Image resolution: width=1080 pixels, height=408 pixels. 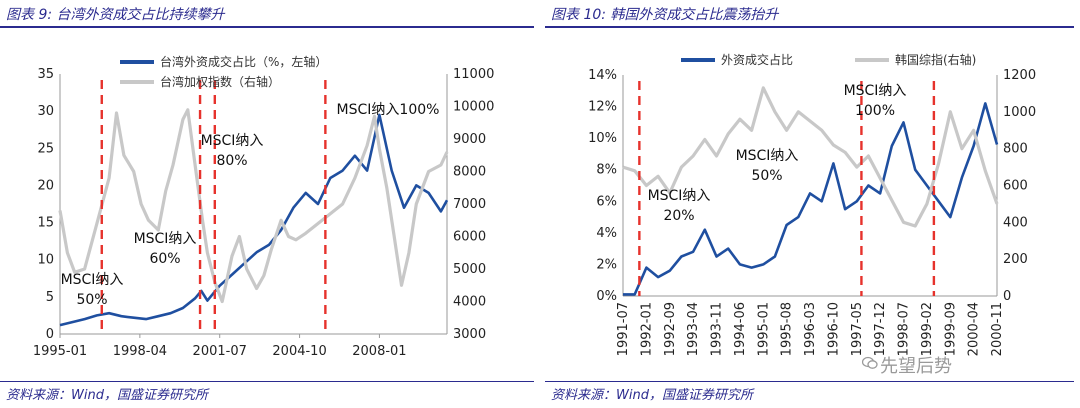 What do you see at coordinates (45, 74) in the screenshot?
I see `y-left-tick-label: 35` at bounding box center [45, 74].